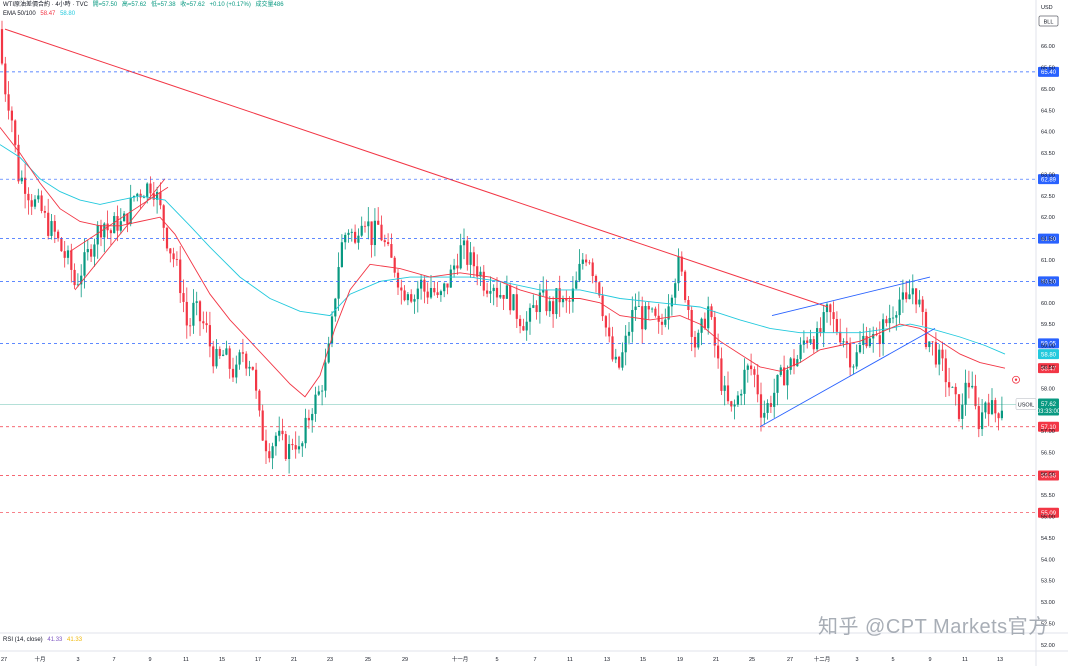  Describe the element at coordinates (44, 640) in the screenshot. I see `rsi-legend: RSI (14, close) 41.33 41.33` at that location.